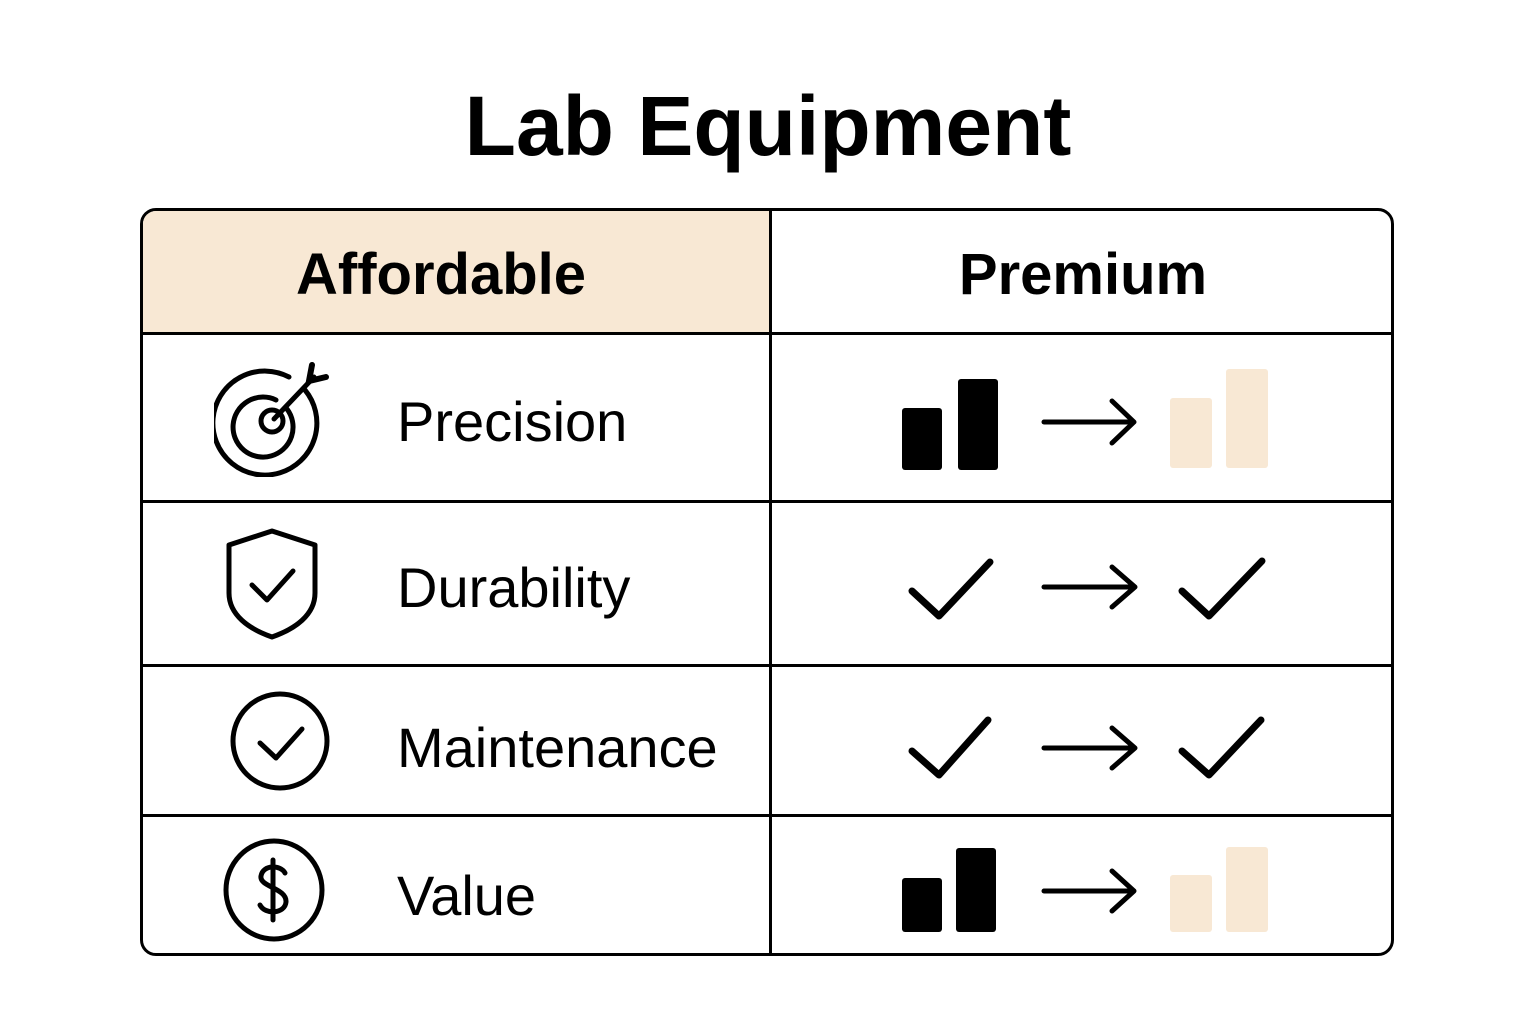 The image size is (1536, 1024). I want to click on affordable-header-bg, so click(456, 272).